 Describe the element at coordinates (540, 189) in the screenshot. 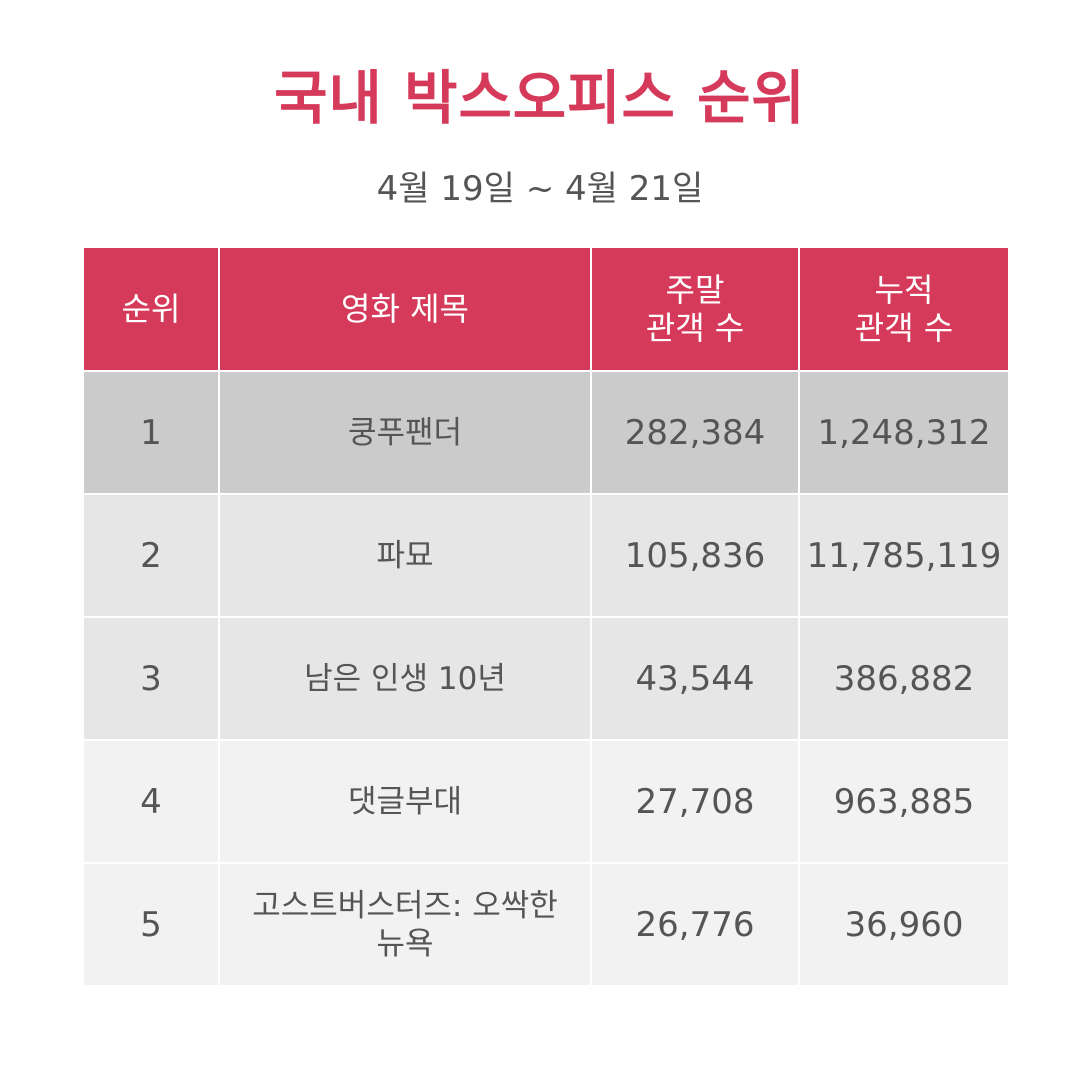

I see `date-range: 4월 19일 ~ 4월 21일` at that location.